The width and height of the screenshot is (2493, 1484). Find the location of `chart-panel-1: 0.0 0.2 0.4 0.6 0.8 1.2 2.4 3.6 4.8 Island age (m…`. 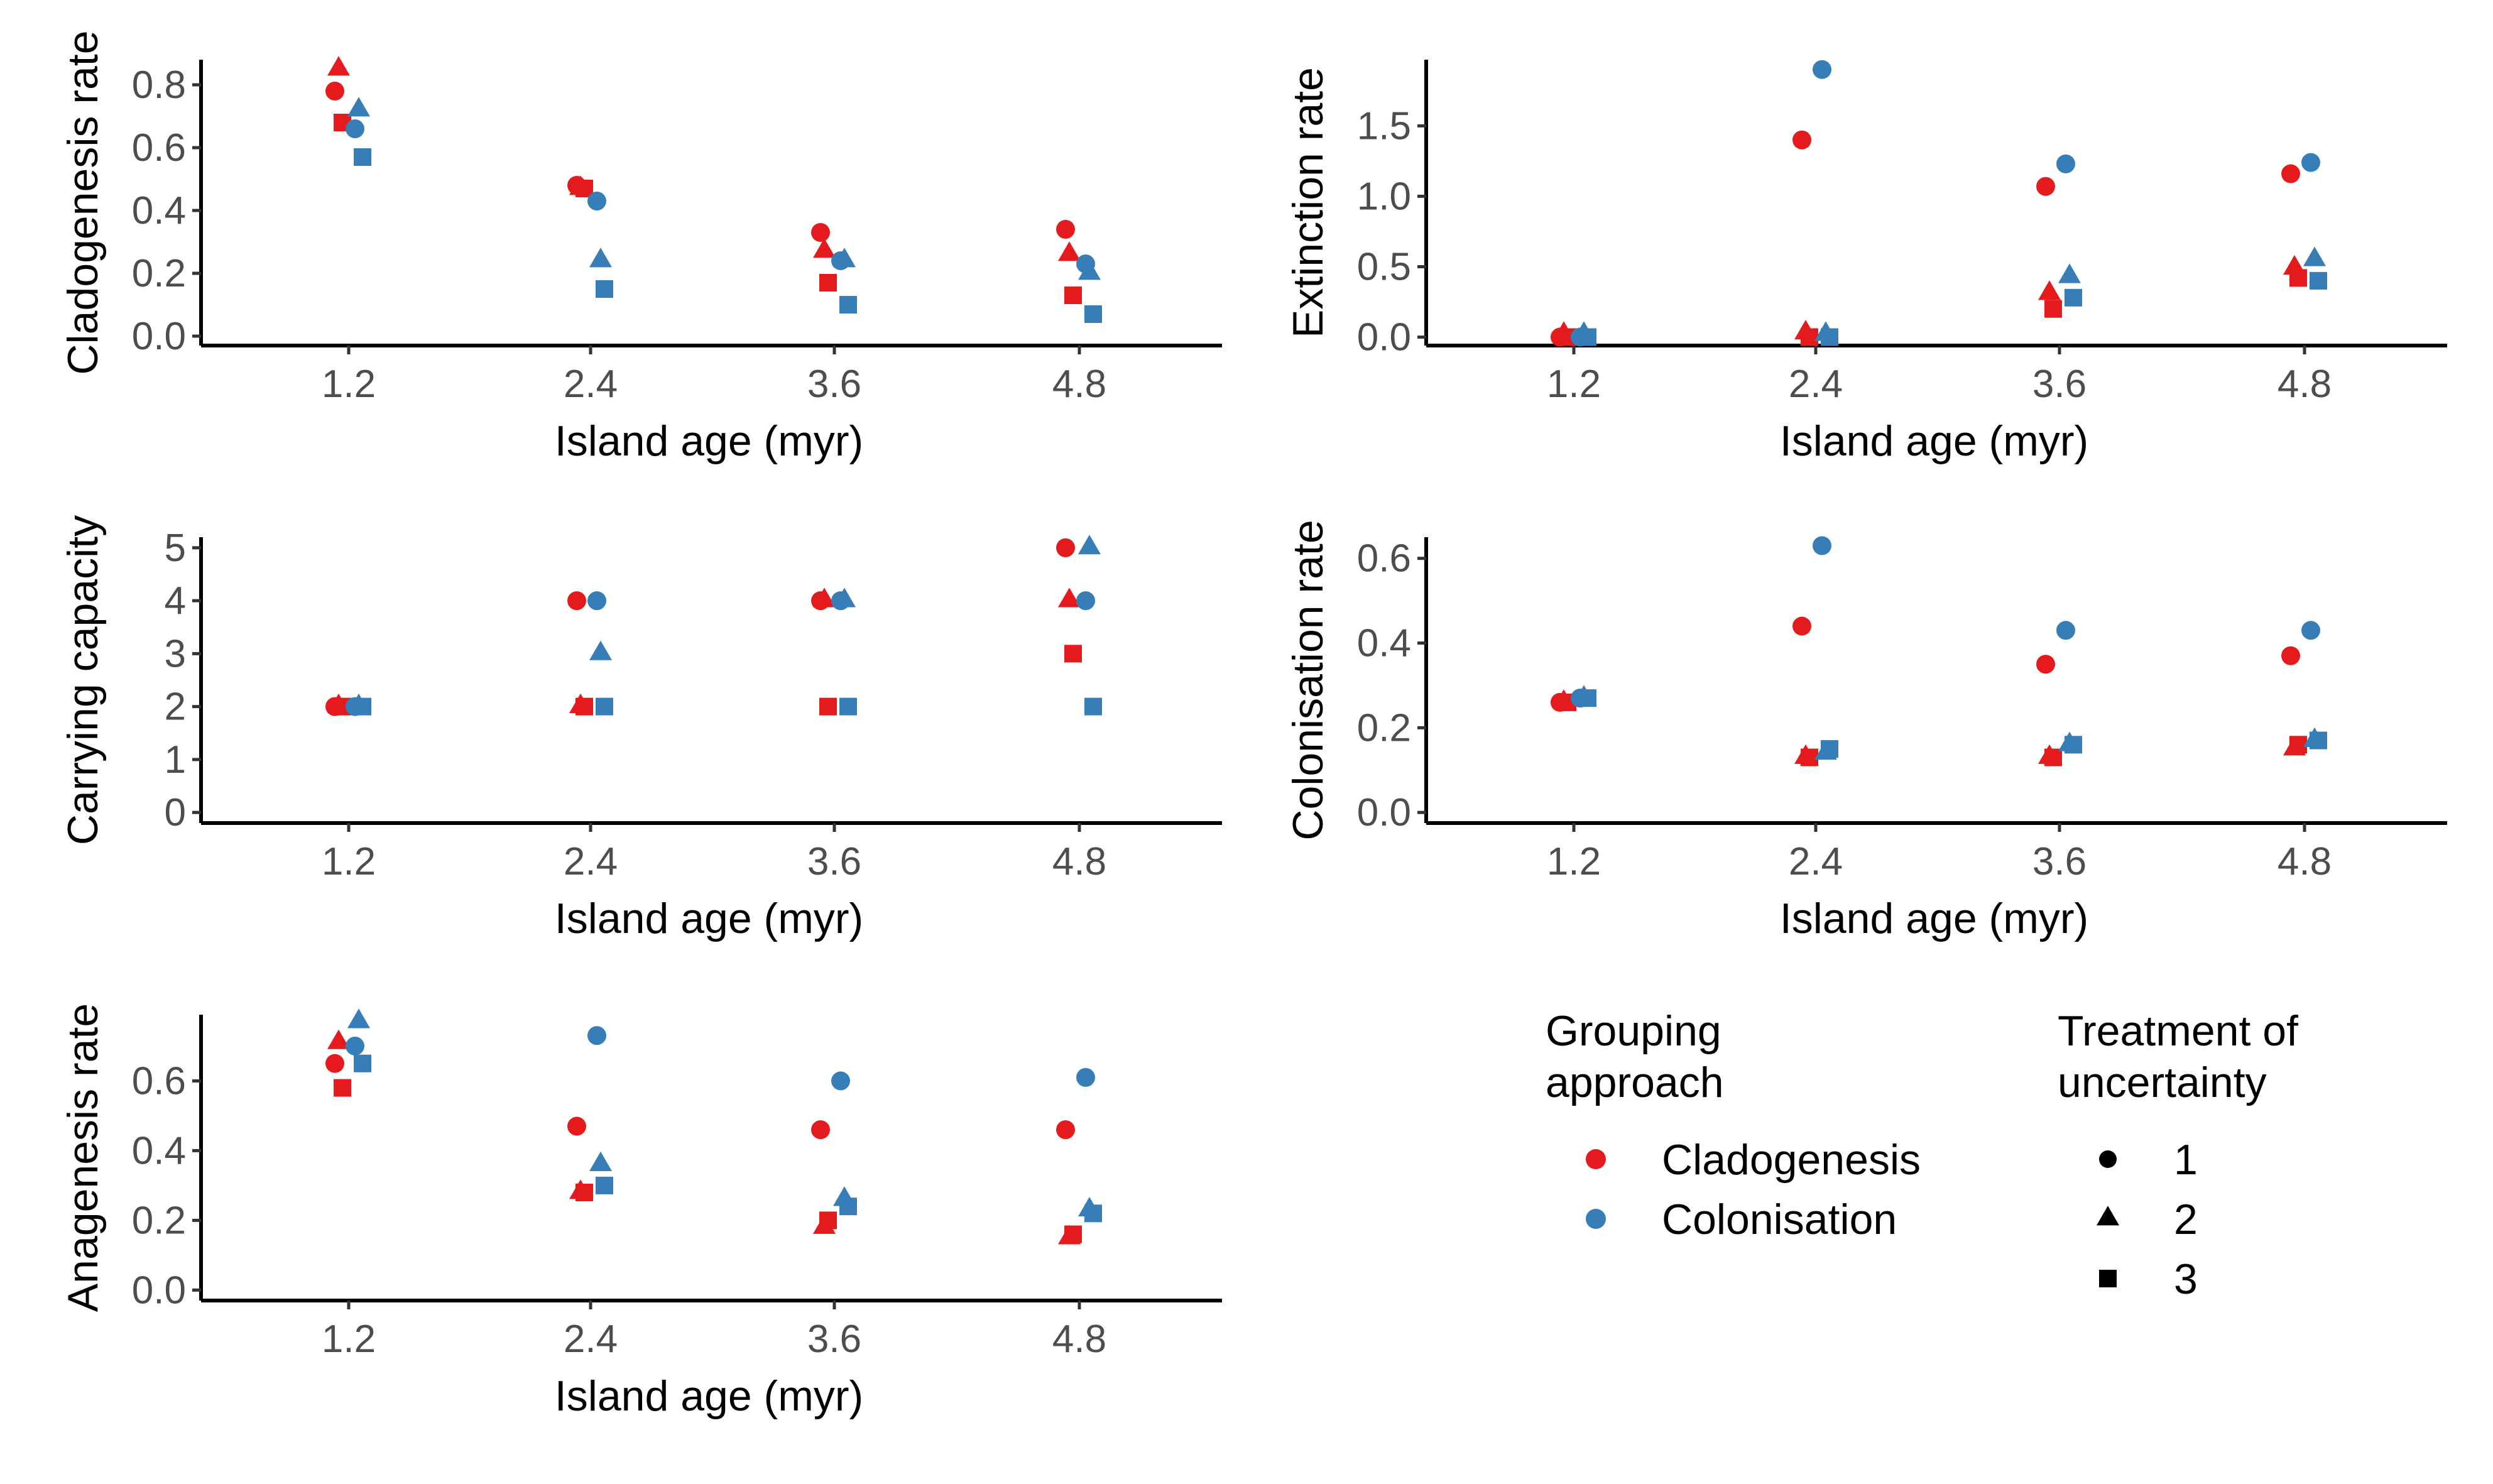

chart-panel-1: 0.0 0.2 0.4 0.6 0.8 1.2 2.4 3.6 4.8 Island age (m… is located at coordinates (640, 247).